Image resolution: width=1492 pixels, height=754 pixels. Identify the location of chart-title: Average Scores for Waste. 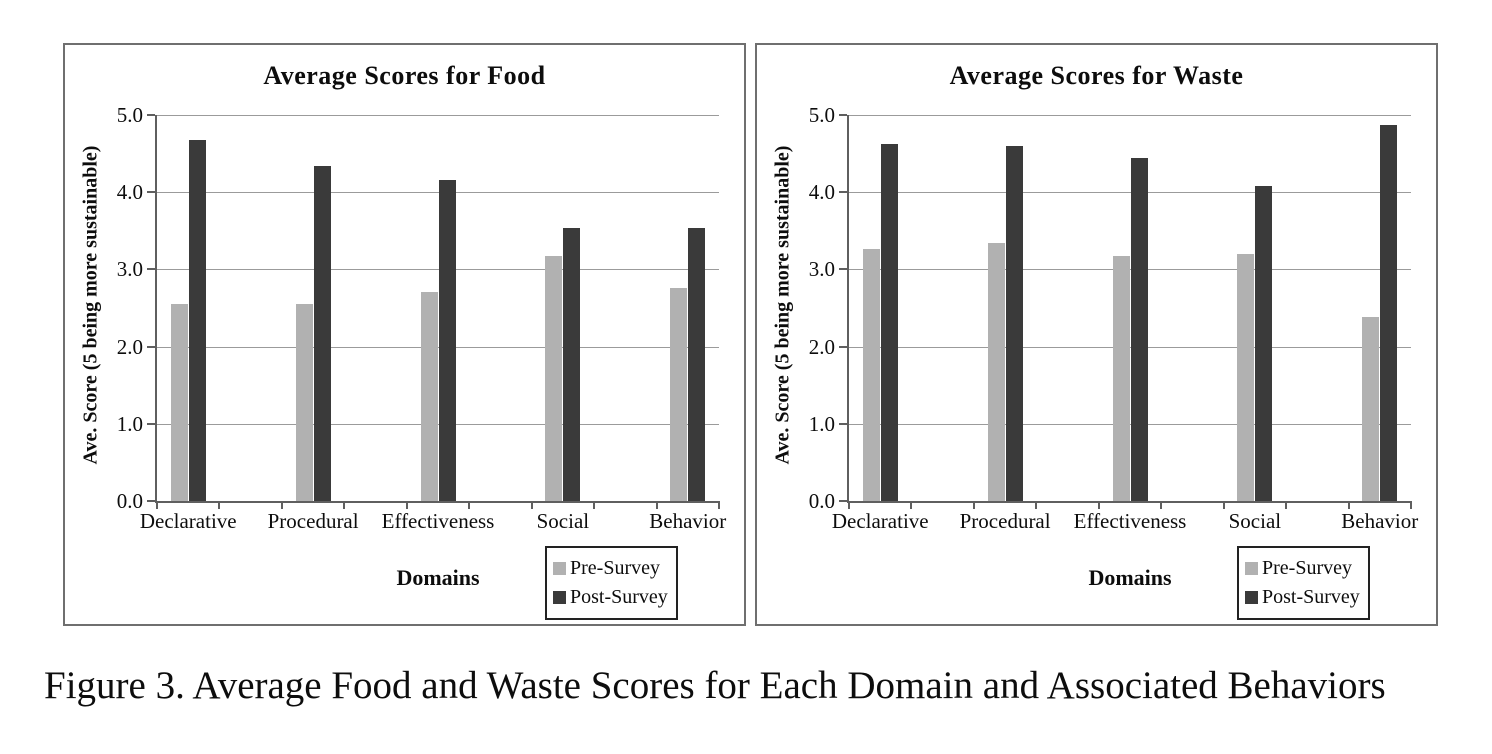
(1096, 75).